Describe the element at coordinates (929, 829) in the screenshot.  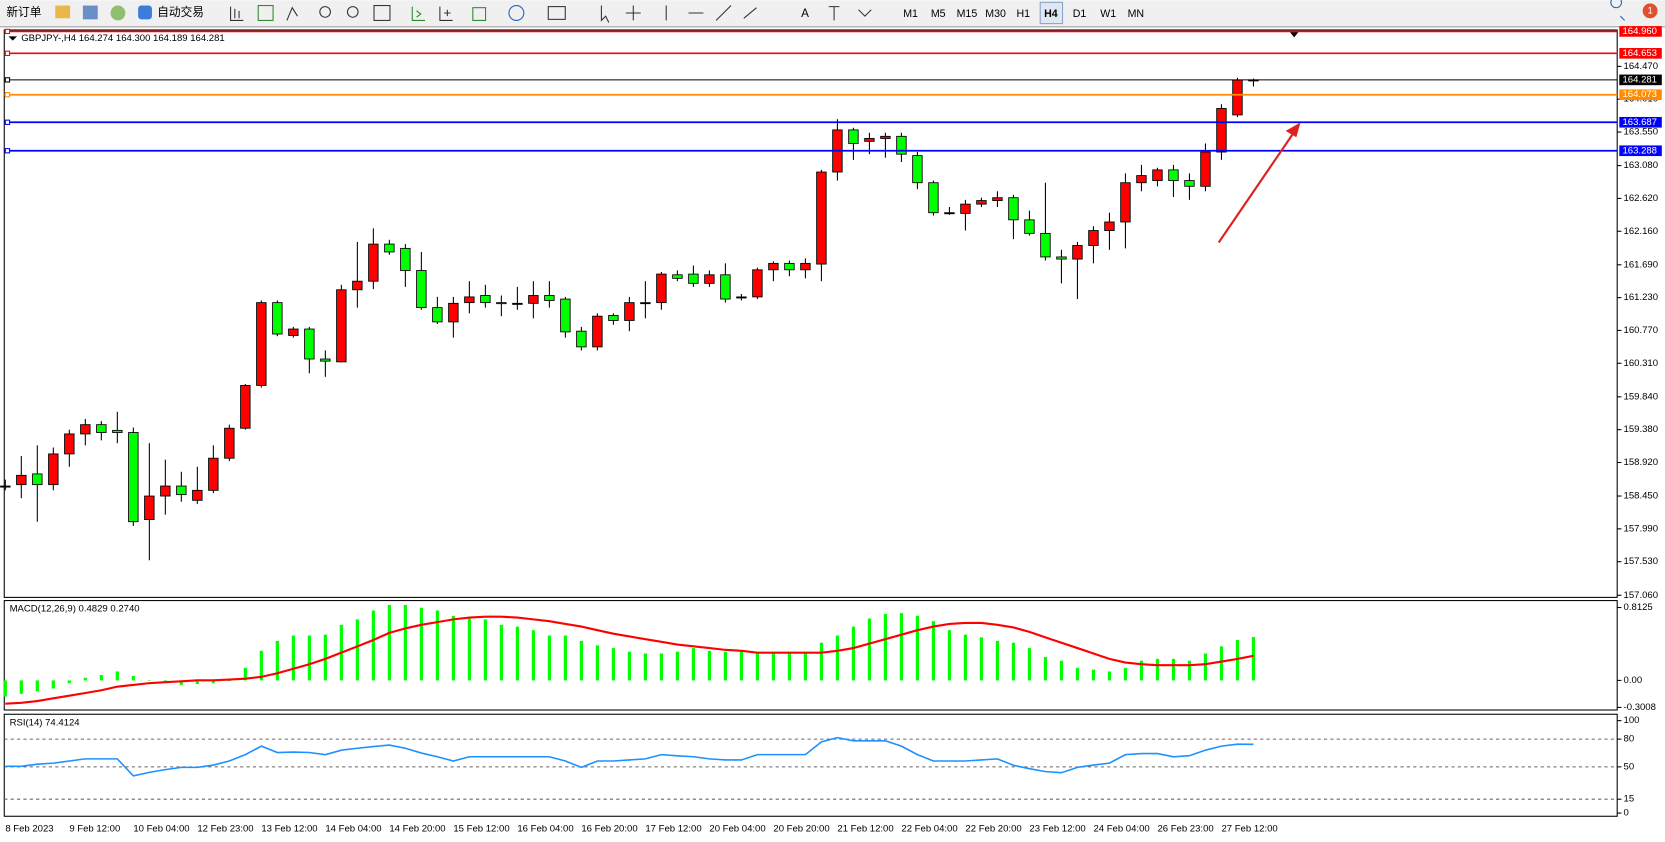
I see `x-tick-label: 22 Feb 04:00` at that location.